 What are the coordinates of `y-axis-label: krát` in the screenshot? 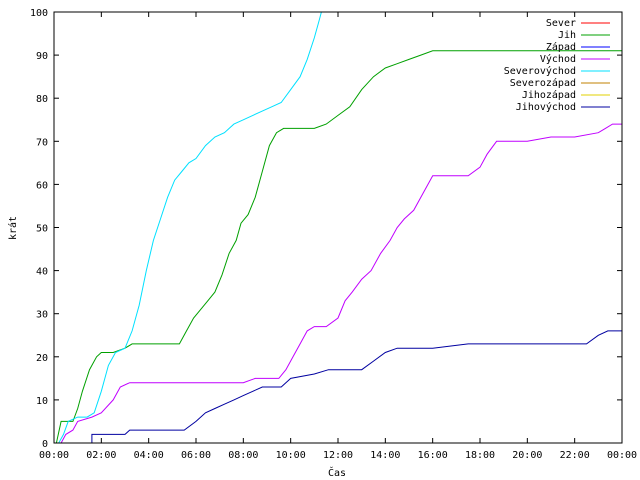 It's located at (13, 228).